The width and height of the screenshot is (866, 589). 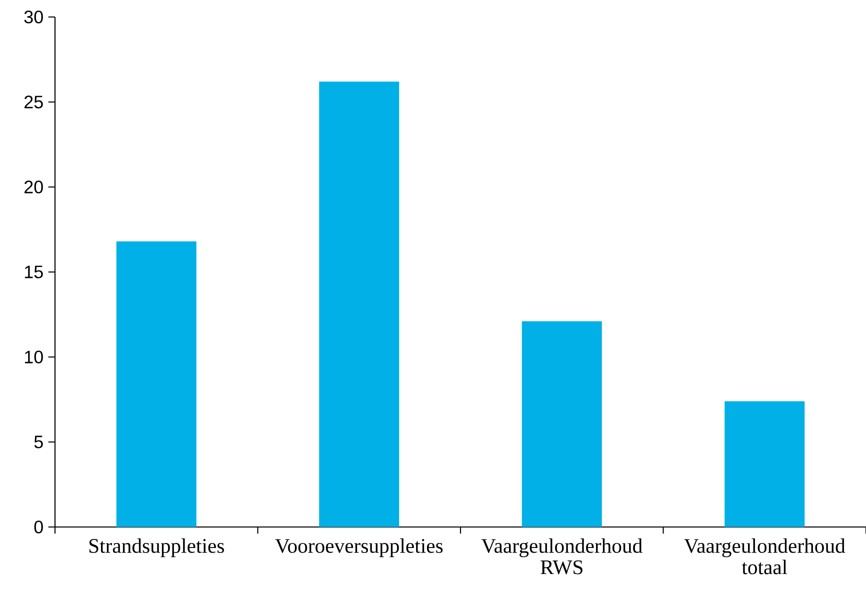 What do you see at coordinates (33, 187) in the screenshot?
I see `y-tick-label: 20` at bounding box center [33, 187].